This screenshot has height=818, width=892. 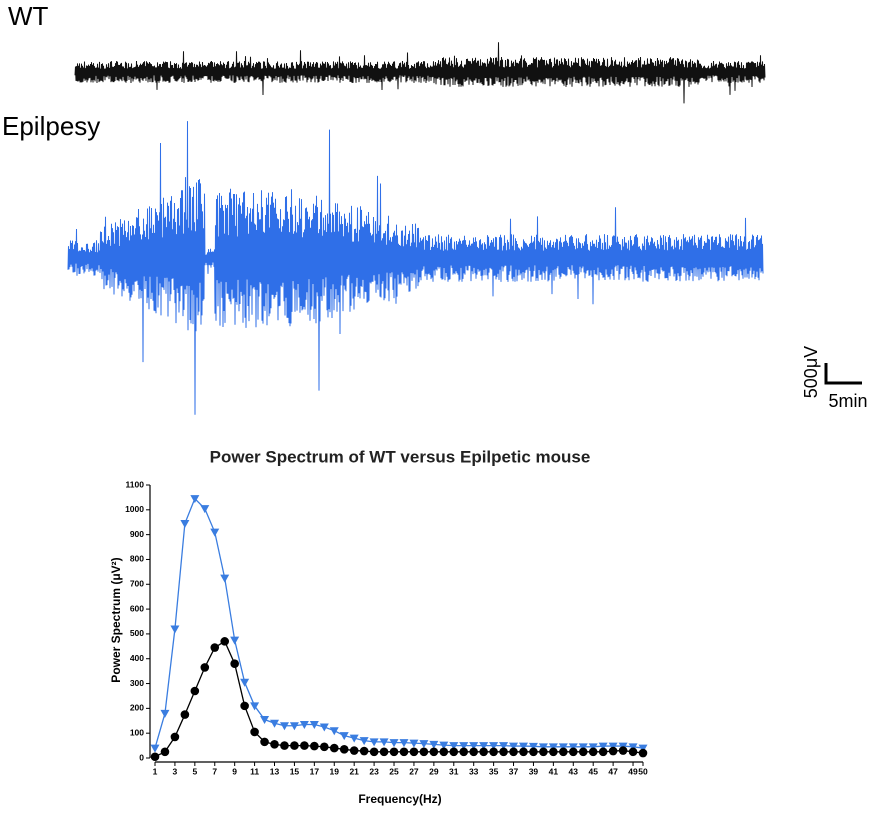 What do you see at coordinates (137, 584) in the screenshot?
I see `y-tick-label: 700` at bounding box center [137, 584].